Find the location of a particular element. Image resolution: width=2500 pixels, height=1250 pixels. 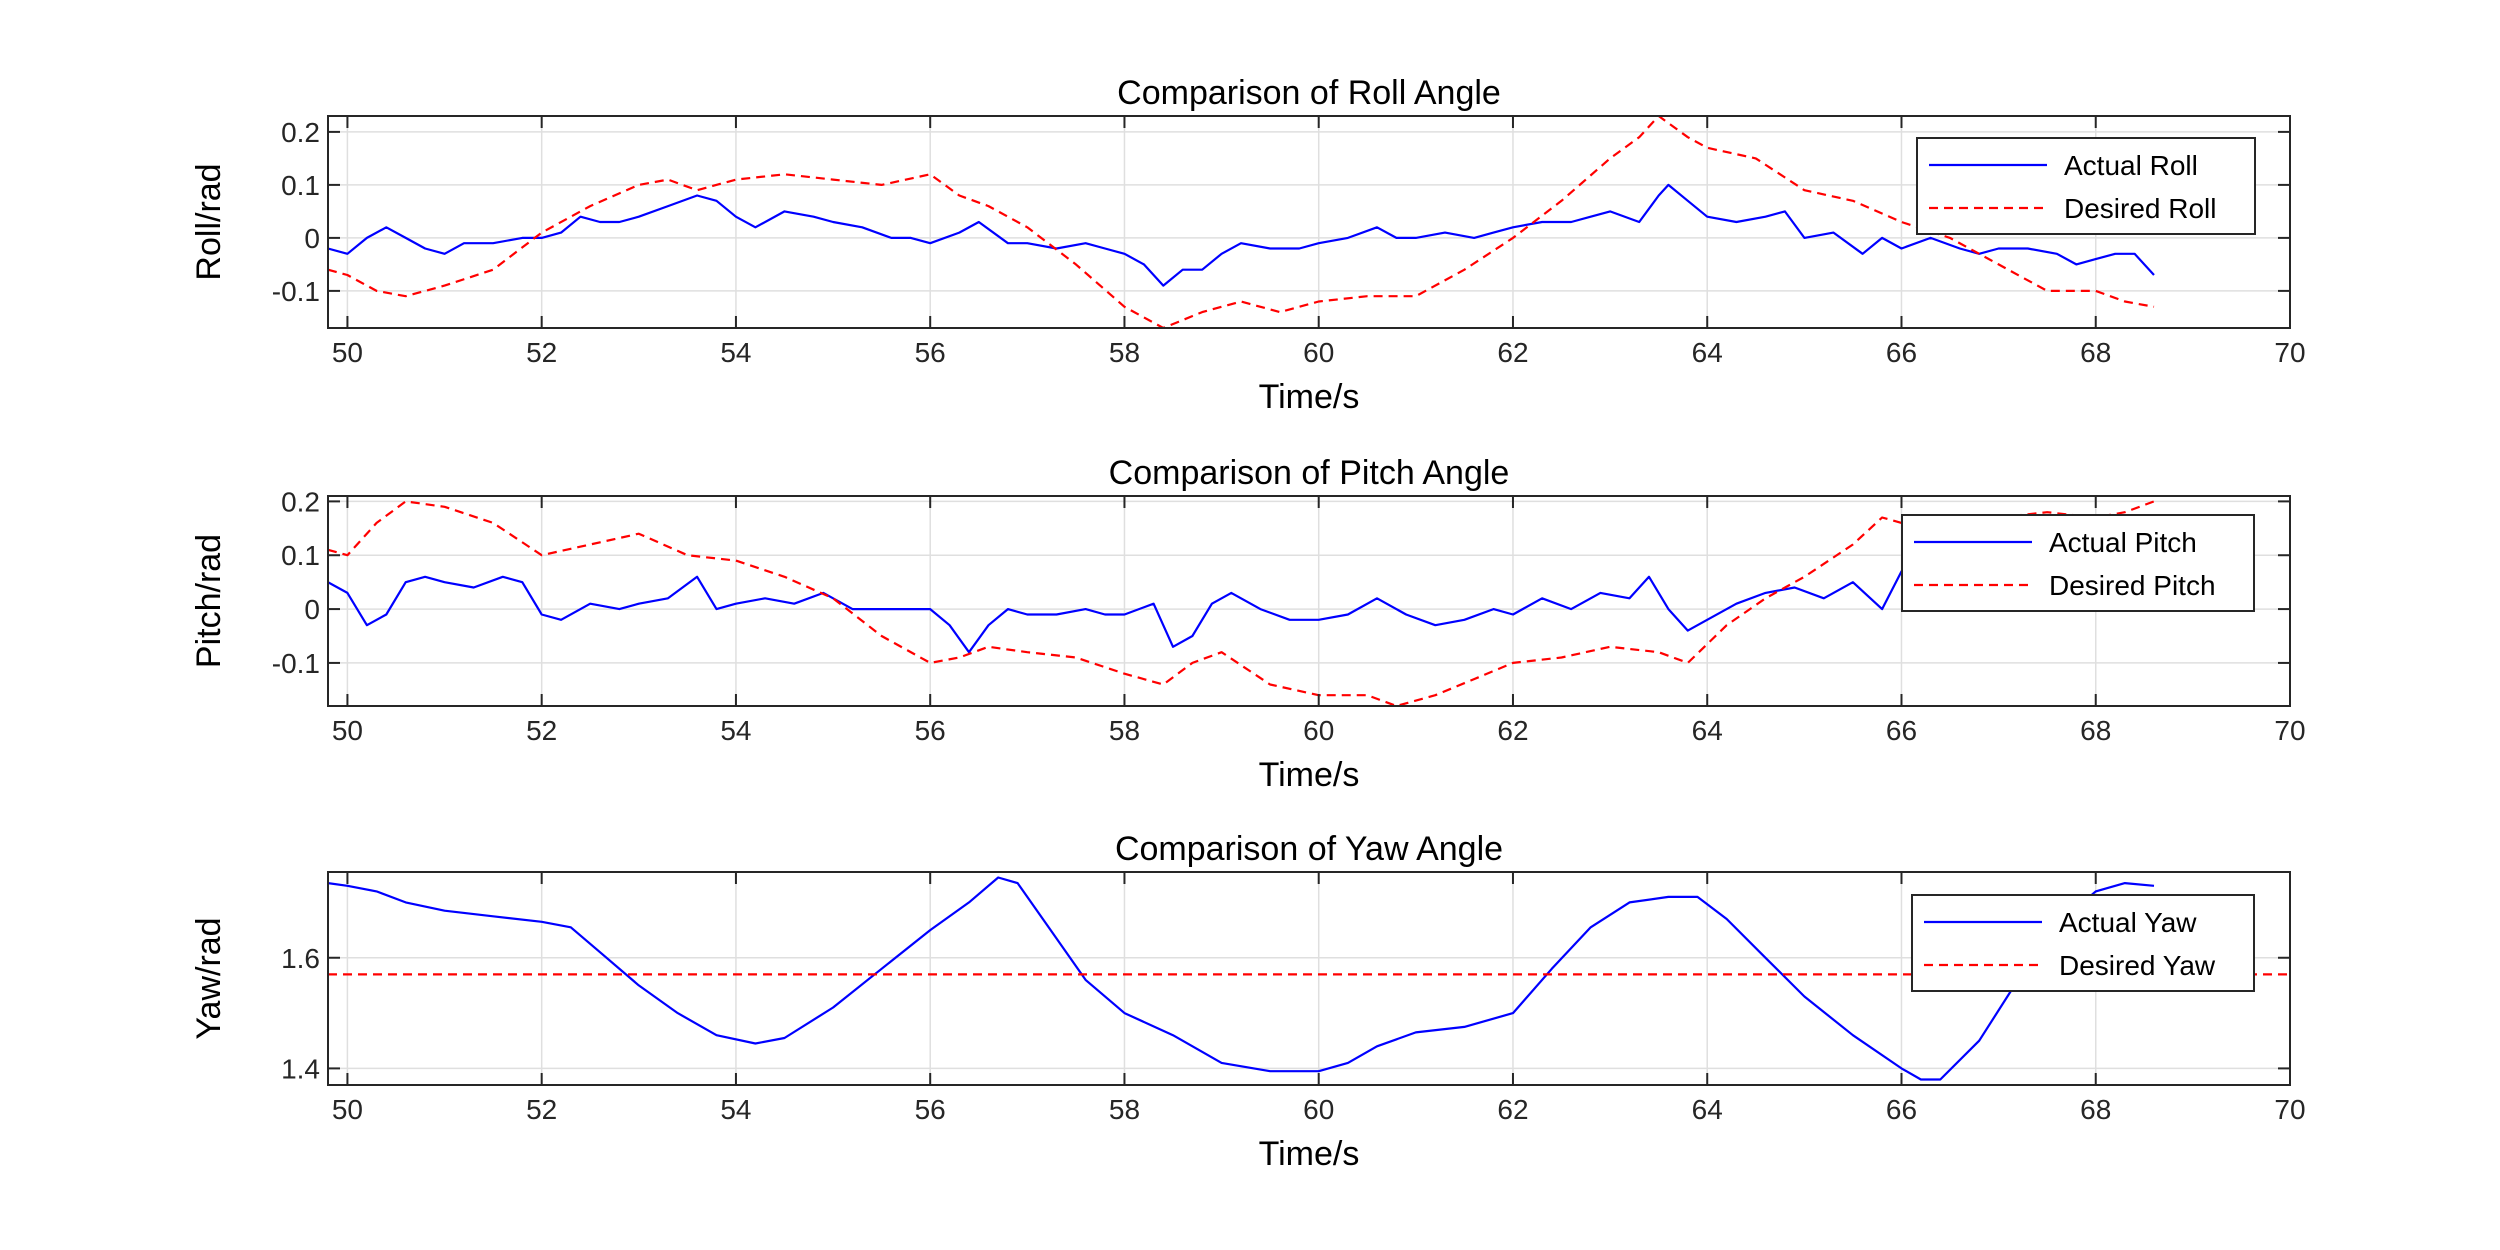

chart-title: Comparison of Yaw Angle is located at coordinates (1309, 849).